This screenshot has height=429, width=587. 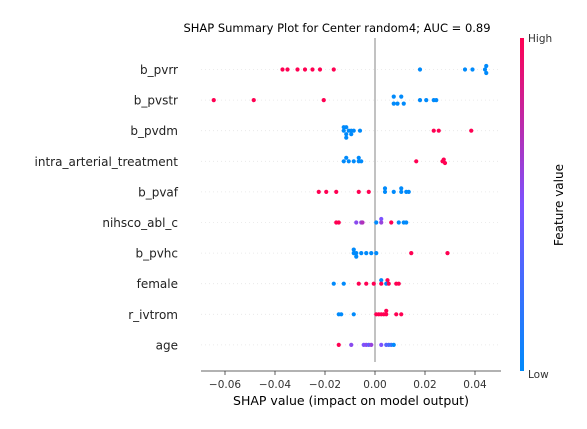 I want to click on feature-label-intra_arterial_treatment: intra_arterial_treatment, so click(x=107, y=162).